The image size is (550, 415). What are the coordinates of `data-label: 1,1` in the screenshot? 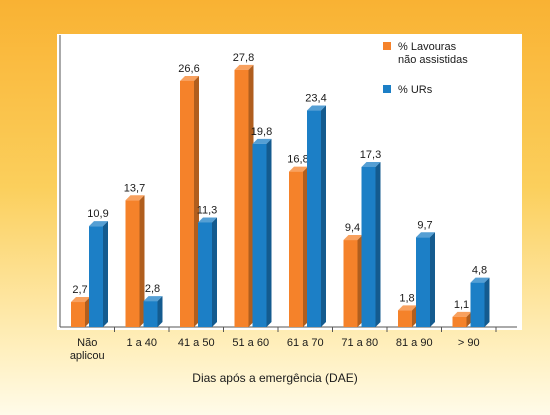 It's located at (461, 305).